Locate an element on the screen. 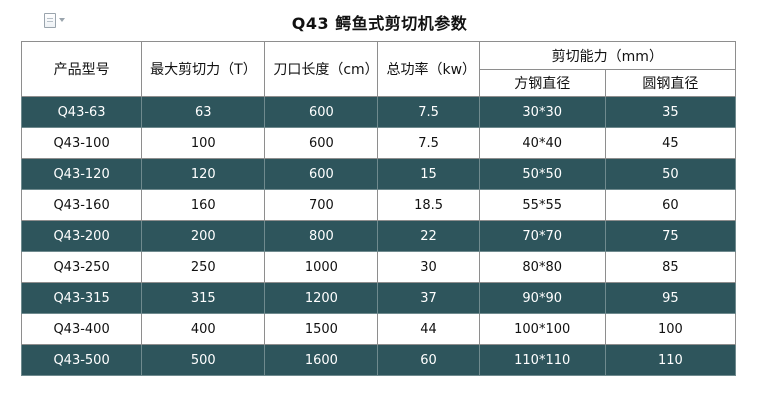 The image size is (759, 400). cell-model: Q43-120 is located at coordinates (81, 174).